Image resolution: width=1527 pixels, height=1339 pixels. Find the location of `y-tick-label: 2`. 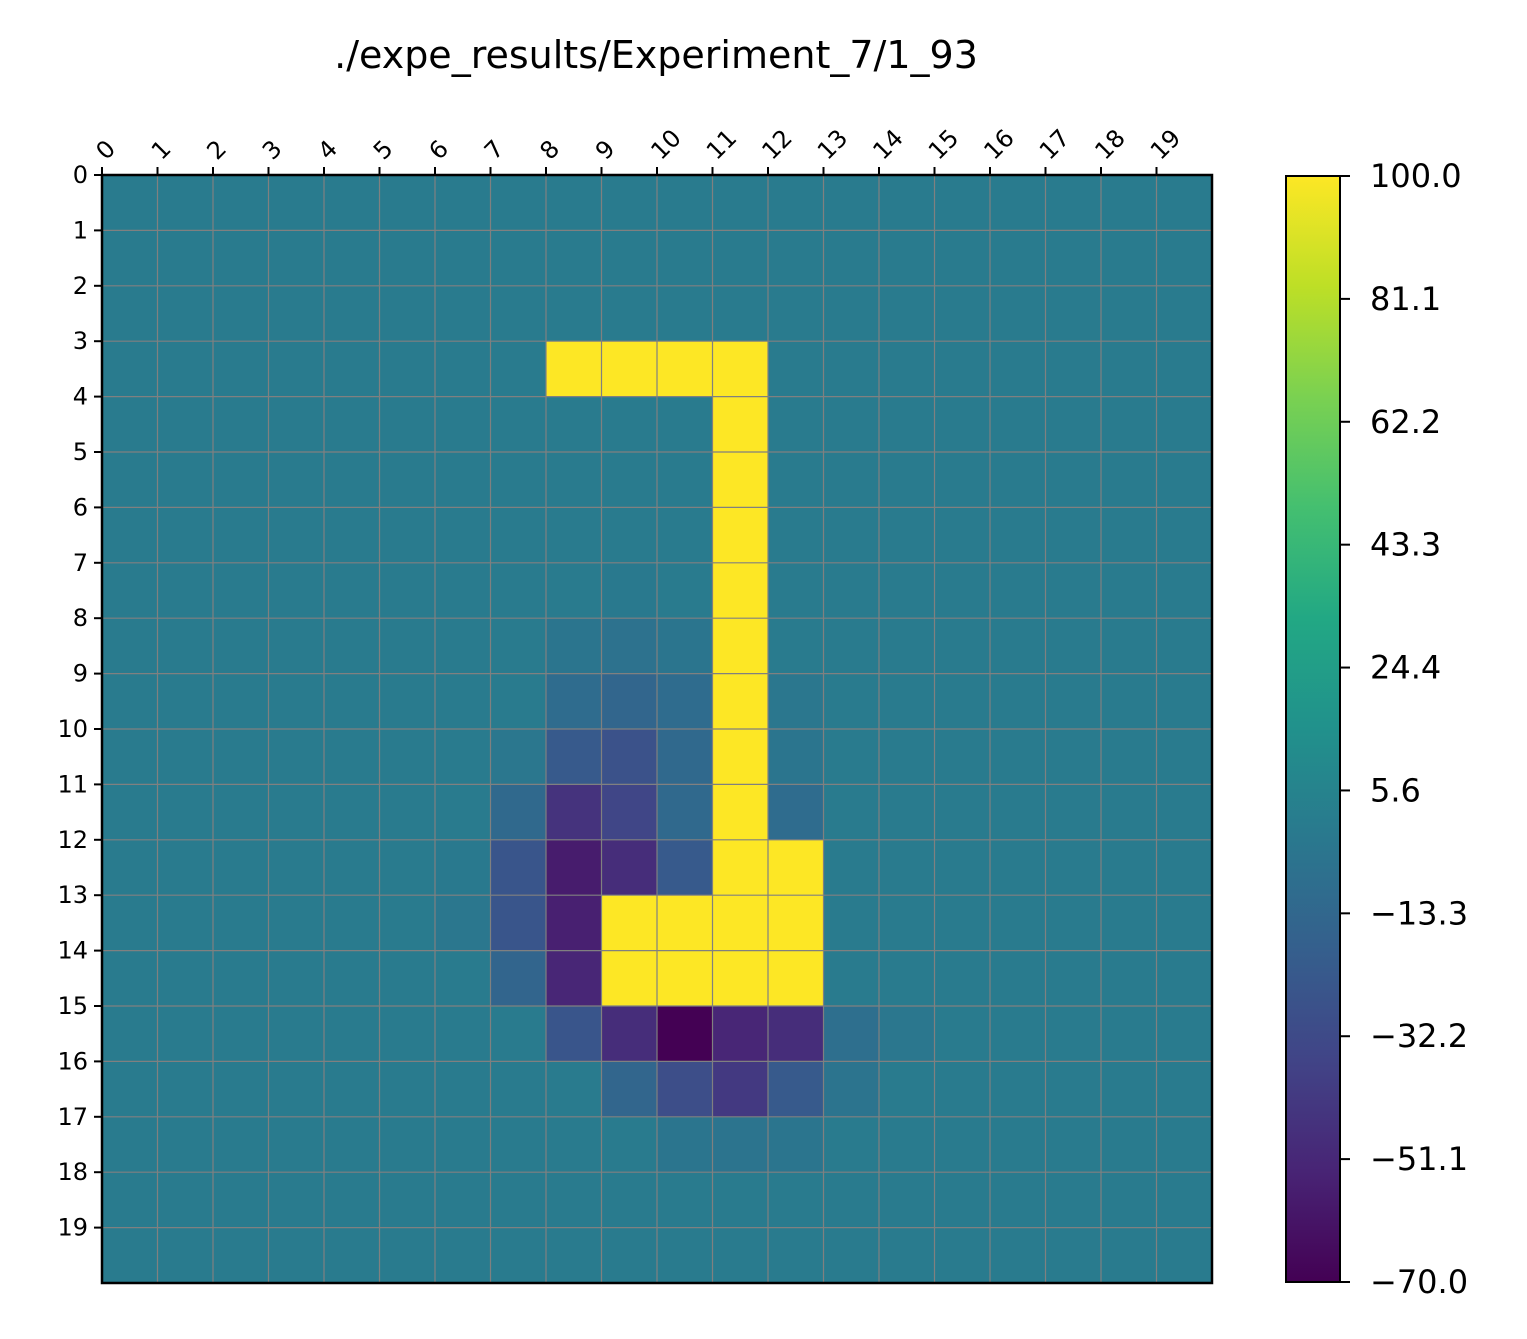

y-tick-label: 2 is located at coordinates (80, 286).